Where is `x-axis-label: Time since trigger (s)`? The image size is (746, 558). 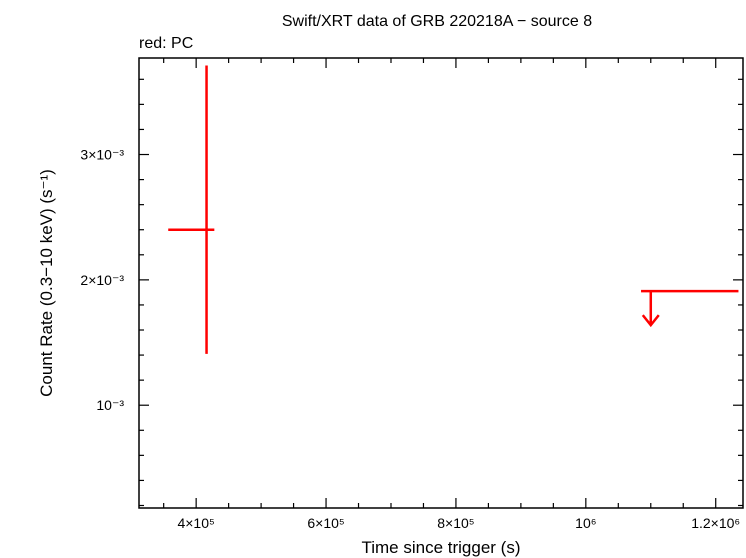
x-axis-label: Time since trigger (s) is located at coordinates (440, 547).